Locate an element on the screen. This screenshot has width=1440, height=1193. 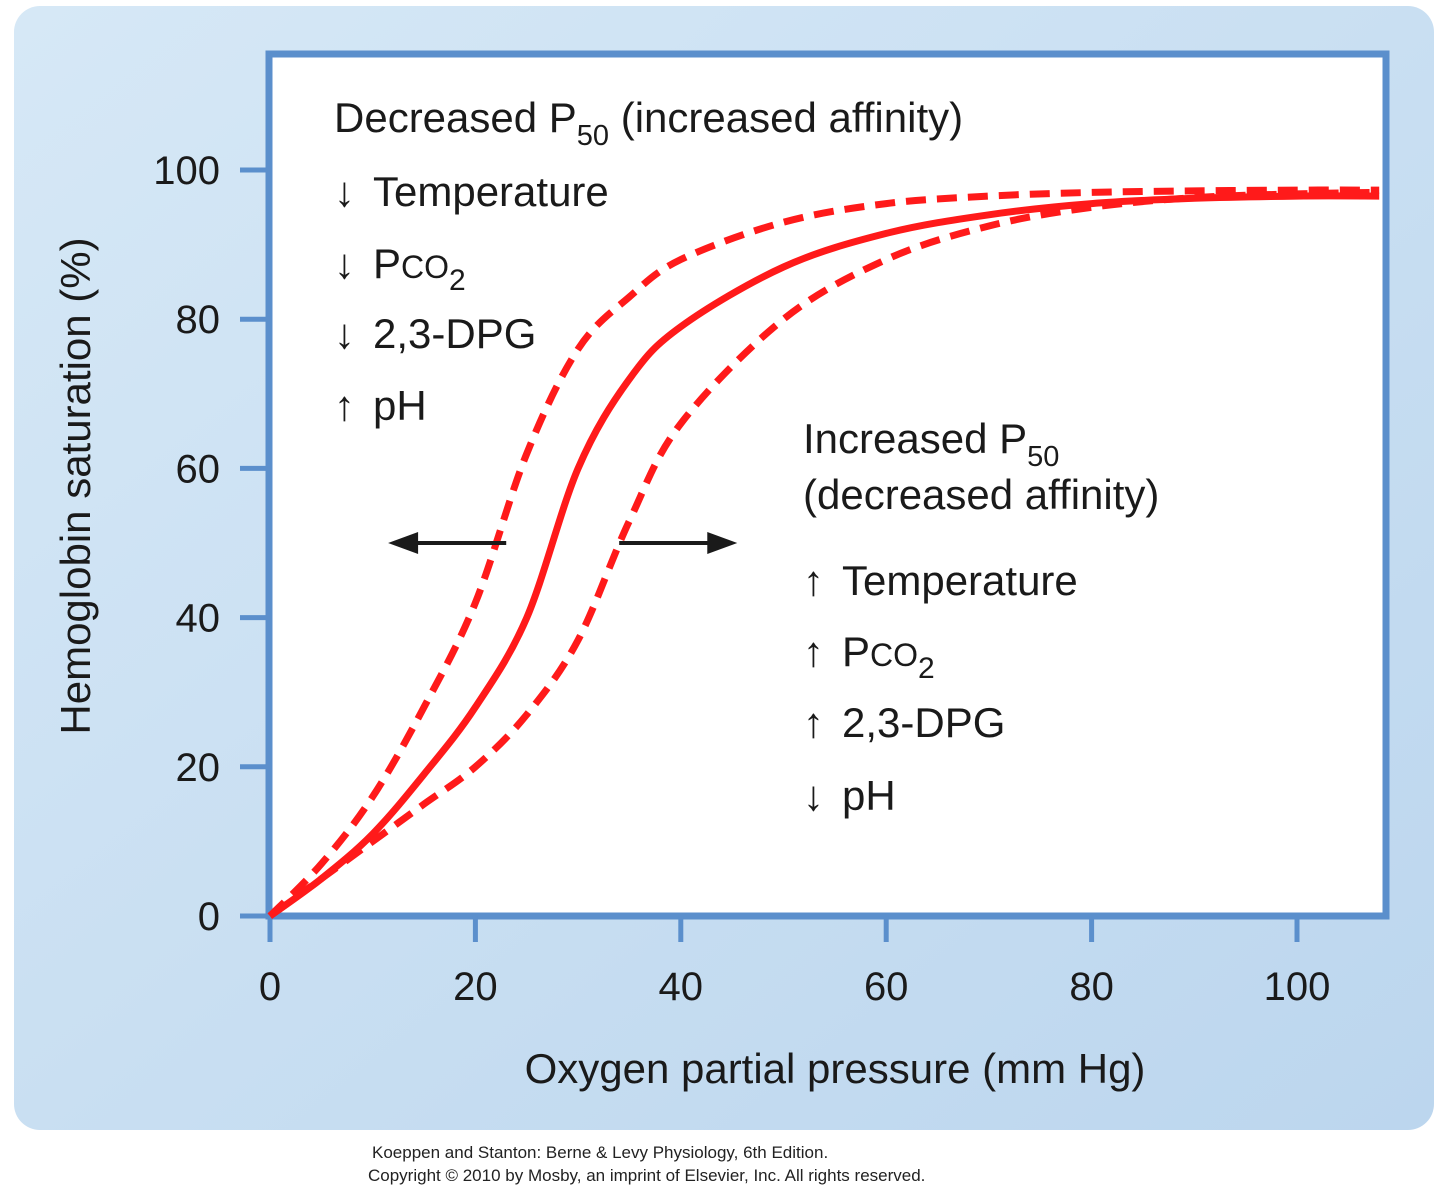
left-shift-arrow is located at coordinates (447, 543).